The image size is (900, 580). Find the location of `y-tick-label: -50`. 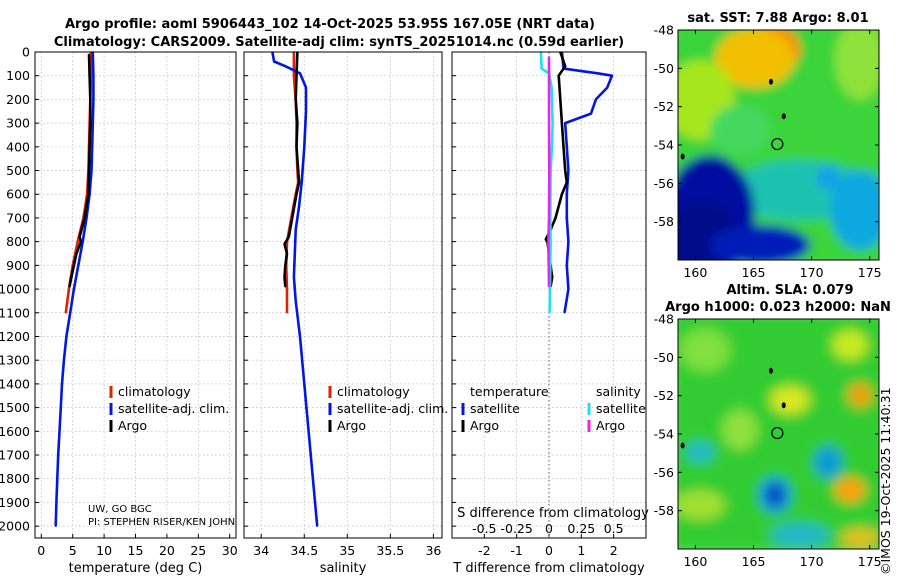

y-tick-label: -50 is located at coordinates (664, 357).